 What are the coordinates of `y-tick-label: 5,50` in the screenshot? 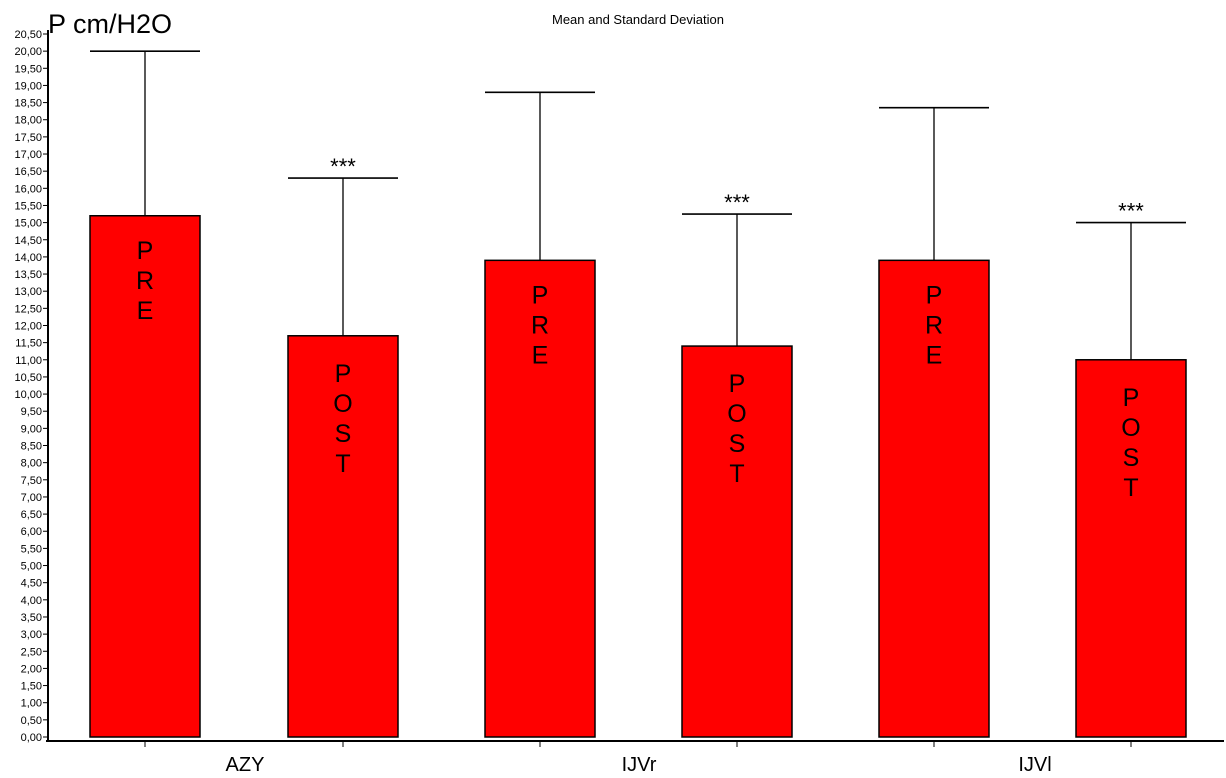 It's located at (31, 549).